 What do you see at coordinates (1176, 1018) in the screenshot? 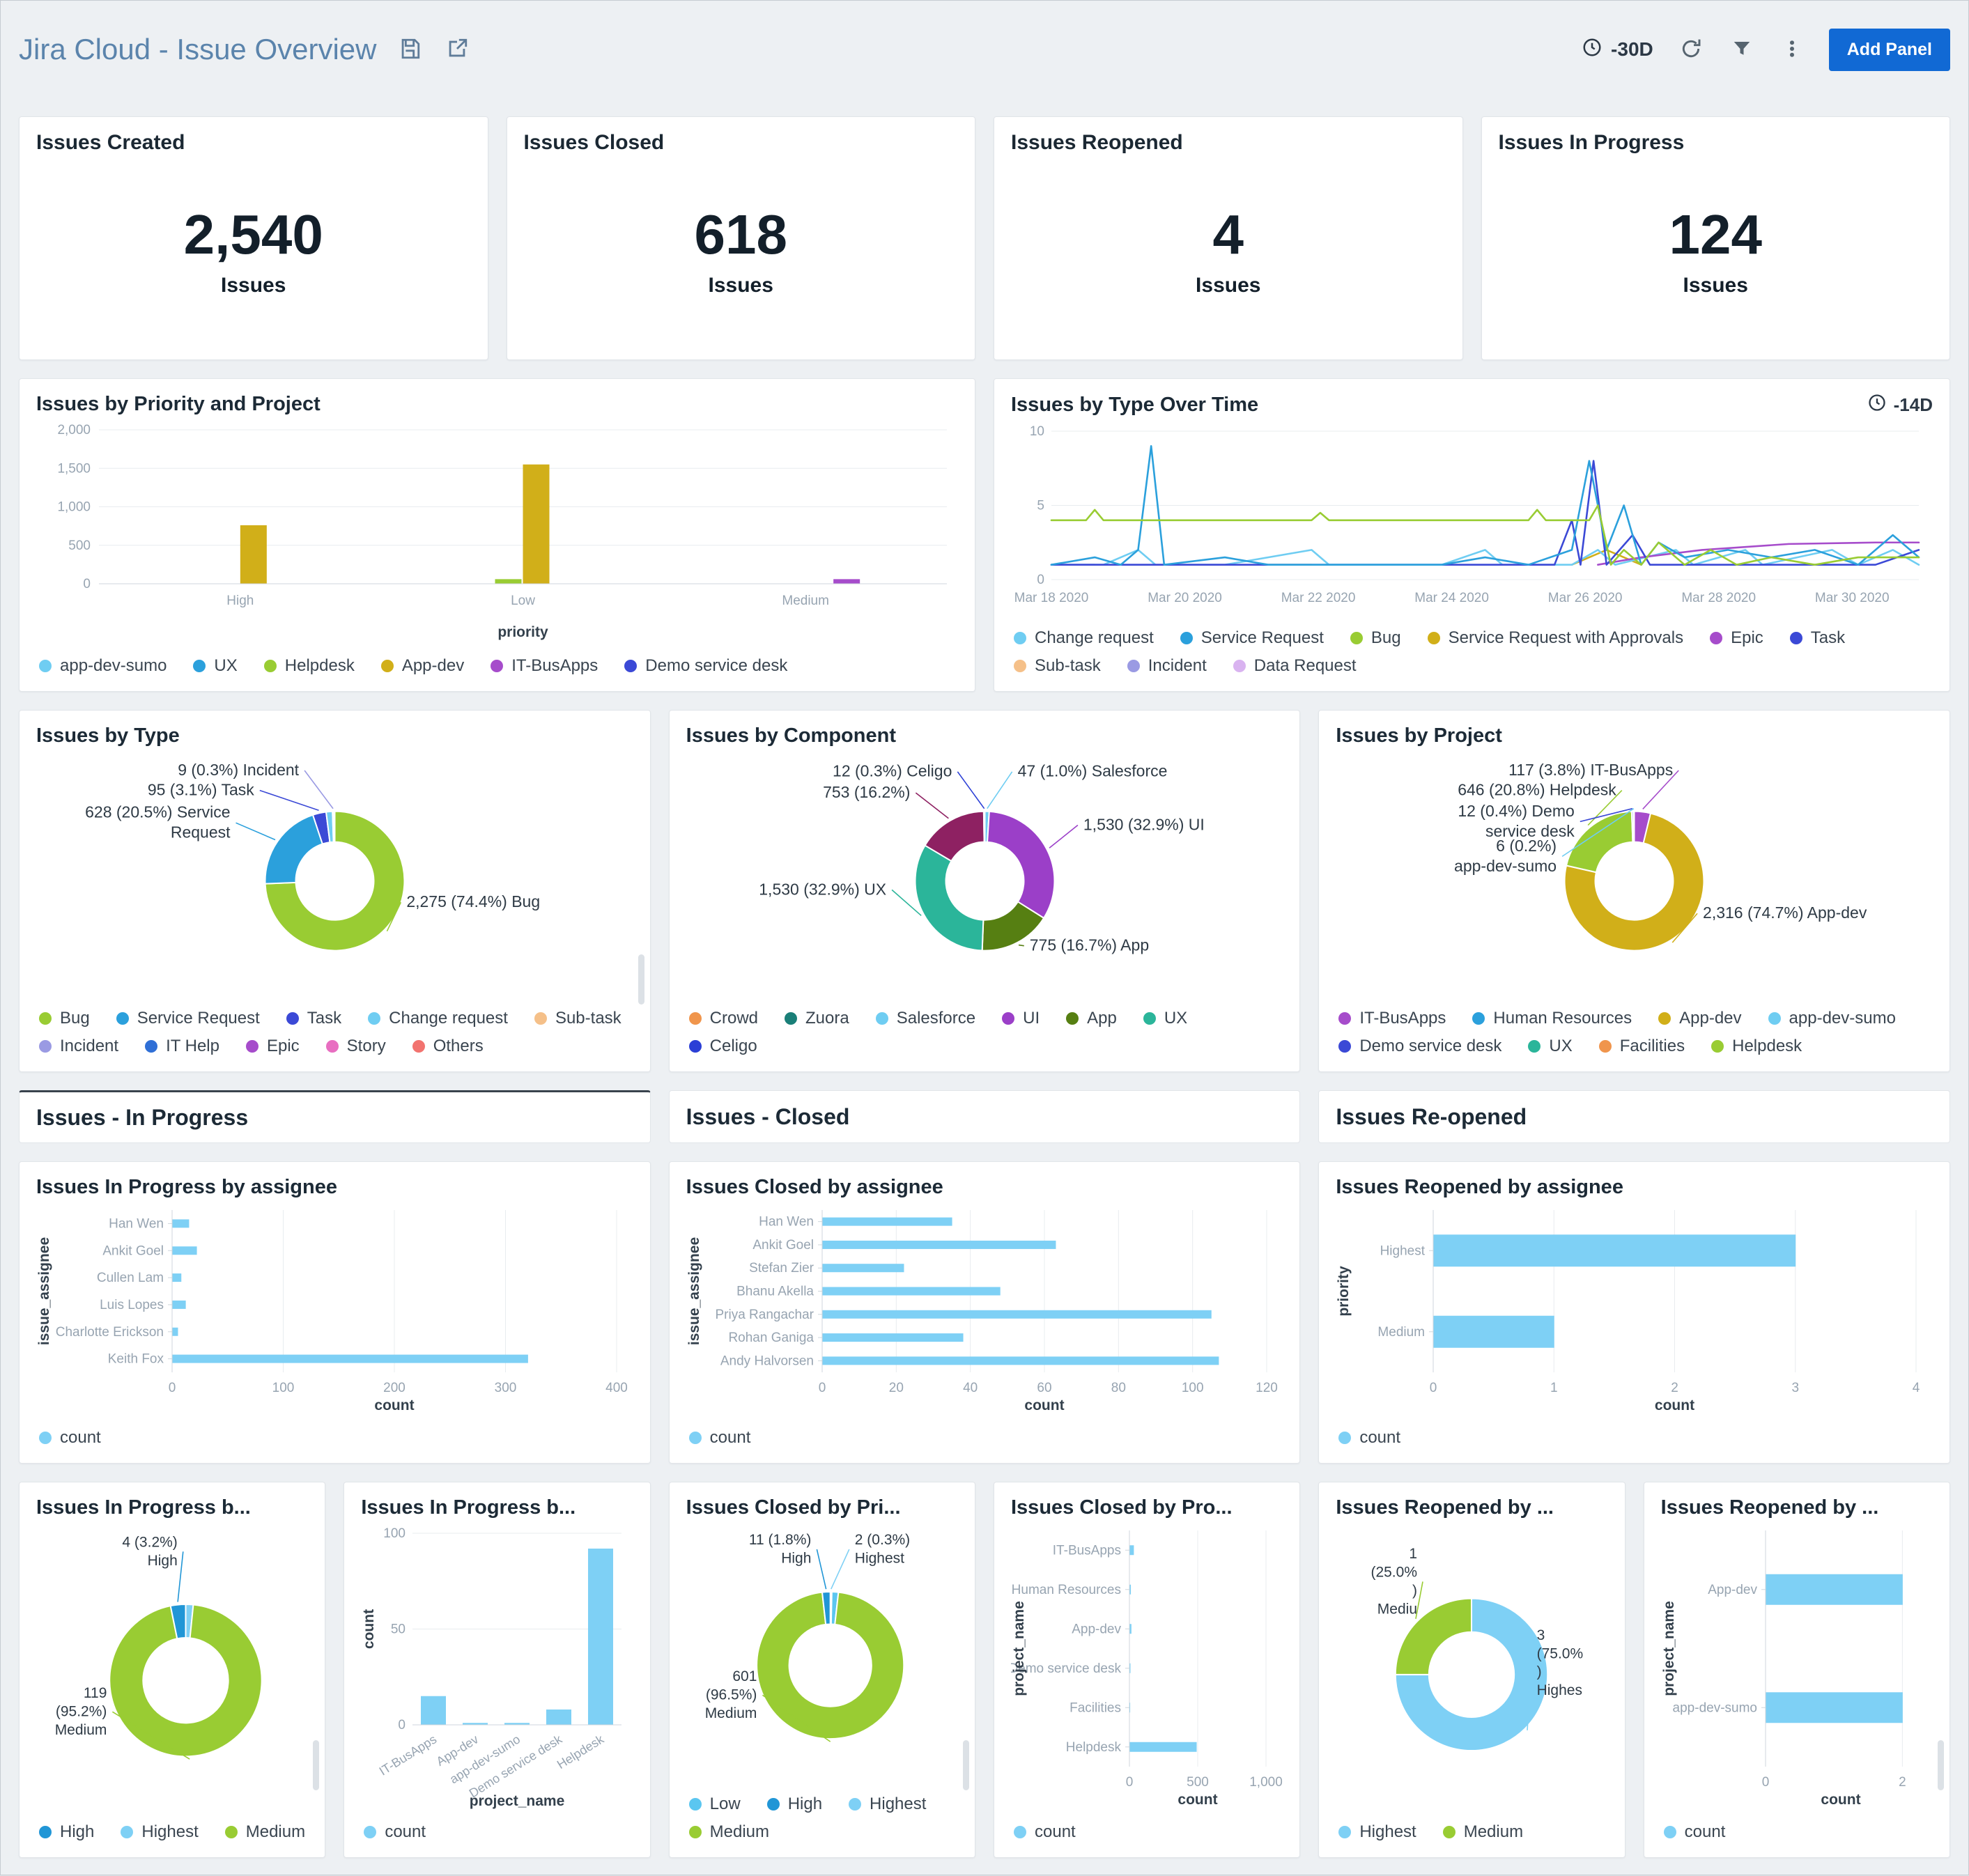
I see `legend-label: UX` at bounding box center [1176, 1018].